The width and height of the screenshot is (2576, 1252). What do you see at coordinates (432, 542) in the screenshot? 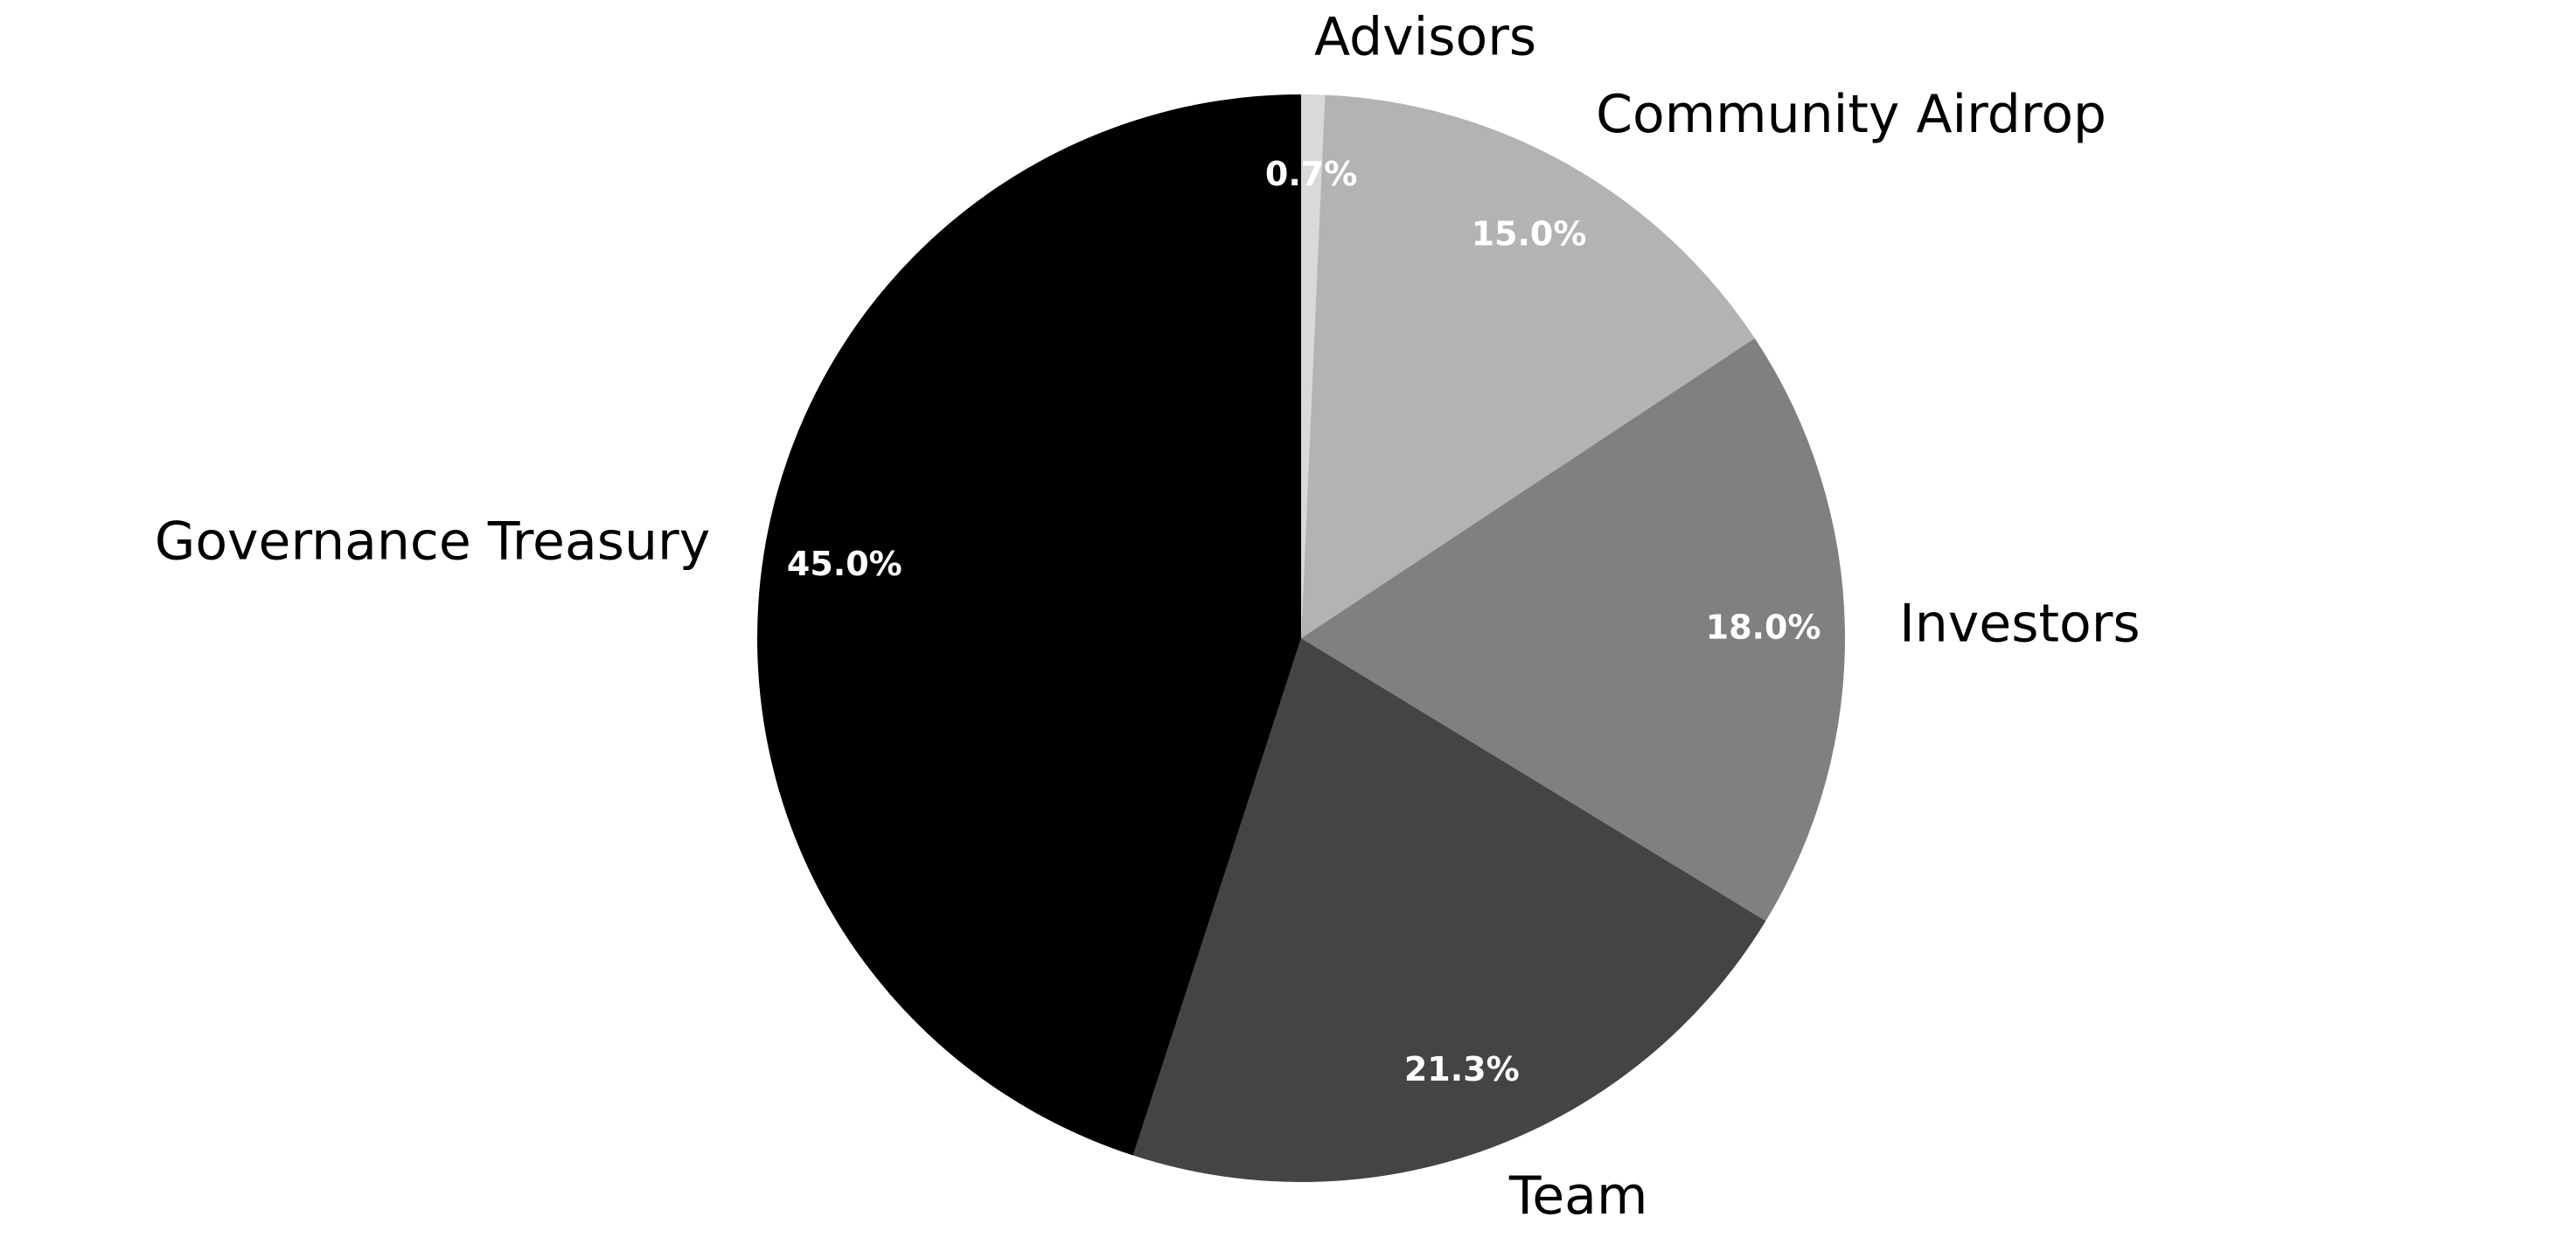
I see `category-label: Governance Treasury` at bounding box center [432, 542].